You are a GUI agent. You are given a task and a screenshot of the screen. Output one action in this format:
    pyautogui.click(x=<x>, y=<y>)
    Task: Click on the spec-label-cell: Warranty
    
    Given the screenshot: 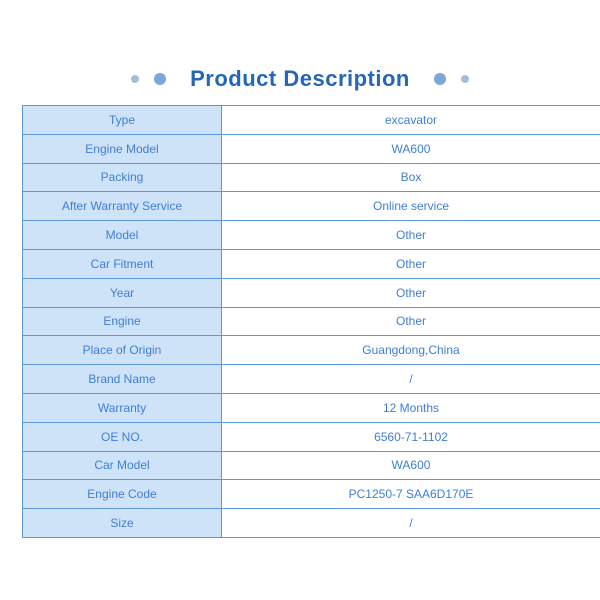 What is the action you would take?
    pyautogui.click(x=122, y=407)
    